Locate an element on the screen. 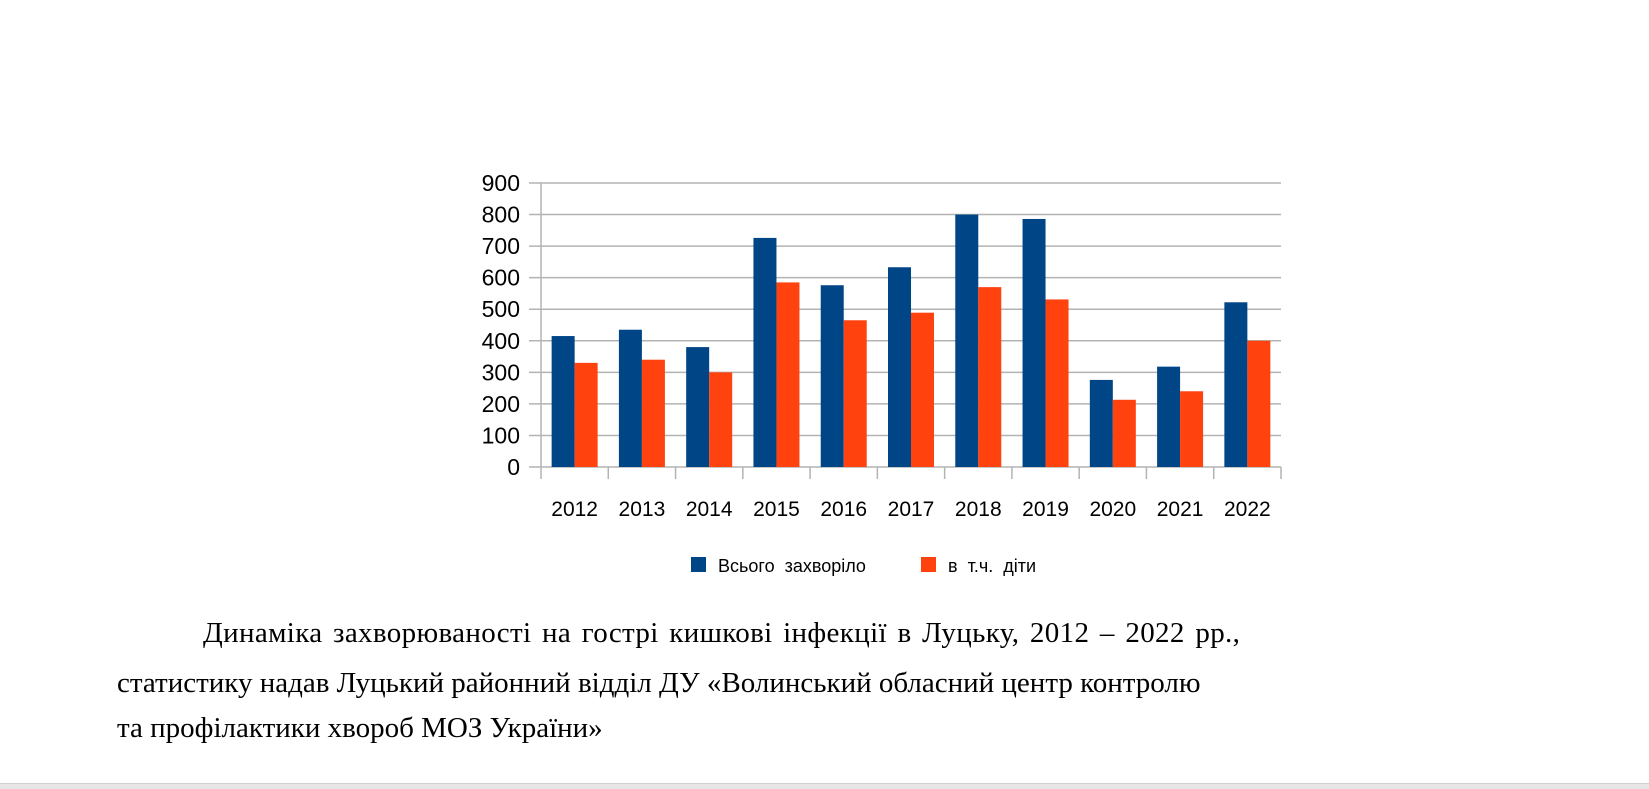 The image size is (1649, 789). bar-total-2020 is located at coordinates (1101, 423).